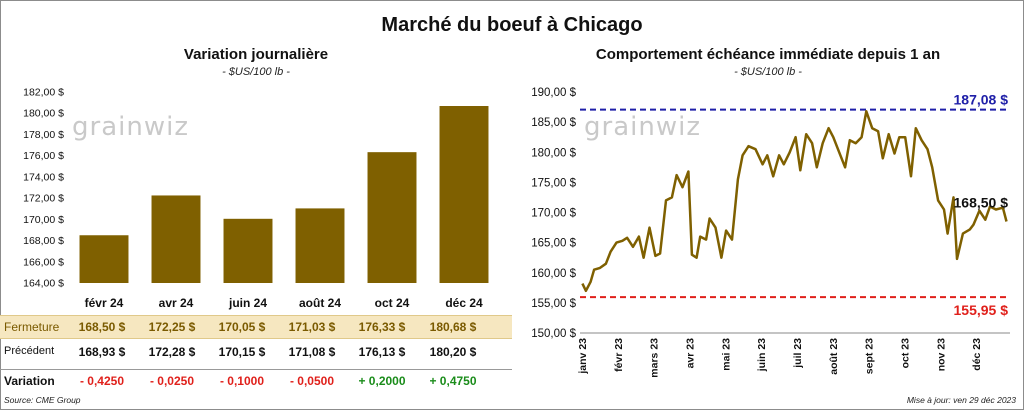 Image resolution: width=1024 pixels, height=410 pixels. Describe the element at coordinates (464, 303) in the screenshot. I see `x-tick-label: déc 24` at that location.